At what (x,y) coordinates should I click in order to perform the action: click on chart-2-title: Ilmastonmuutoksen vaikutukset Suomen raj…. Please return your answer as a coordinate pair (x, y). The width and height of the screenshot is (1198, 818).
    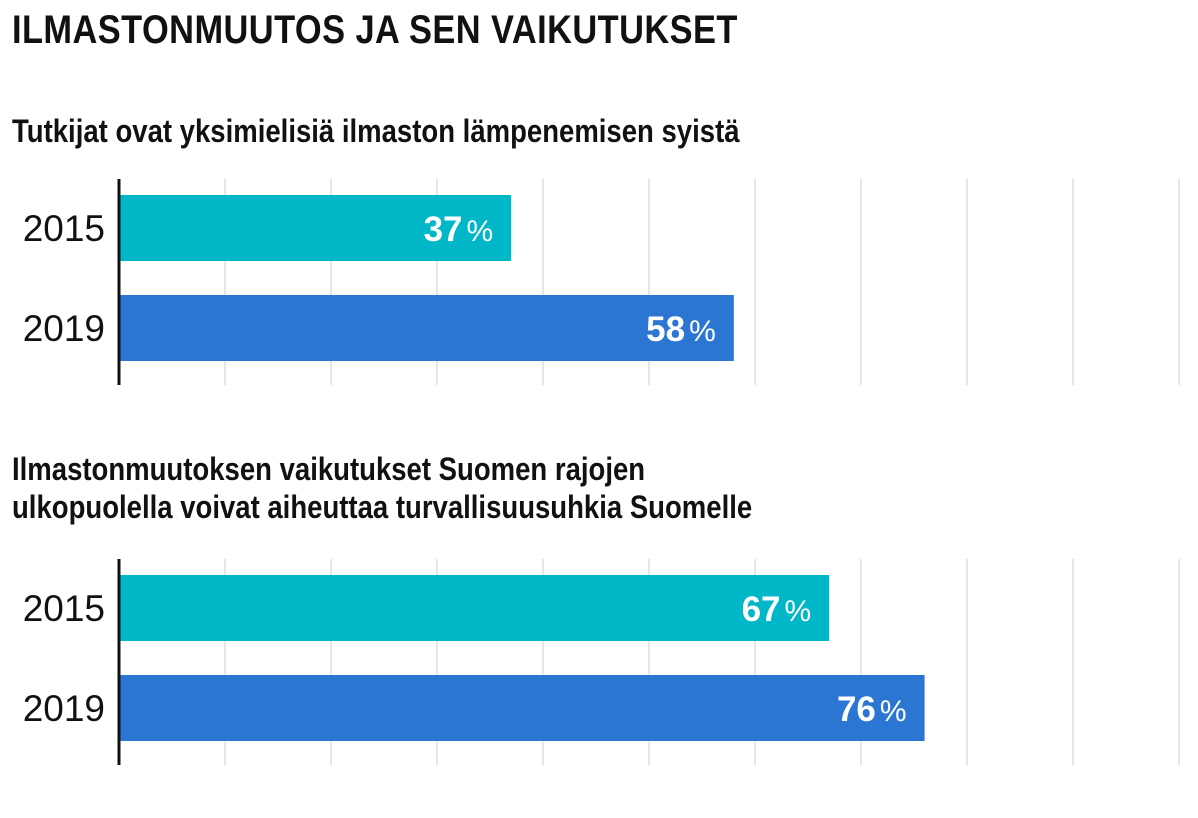
    Looking at the image, I should click on (382, 488).